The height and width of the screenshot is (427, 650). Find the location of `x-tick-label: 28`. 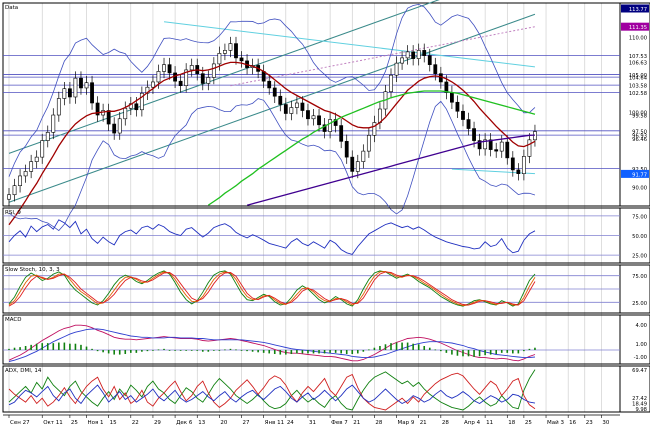

x-tick-label: 28 is located at coordinates (445, 423).